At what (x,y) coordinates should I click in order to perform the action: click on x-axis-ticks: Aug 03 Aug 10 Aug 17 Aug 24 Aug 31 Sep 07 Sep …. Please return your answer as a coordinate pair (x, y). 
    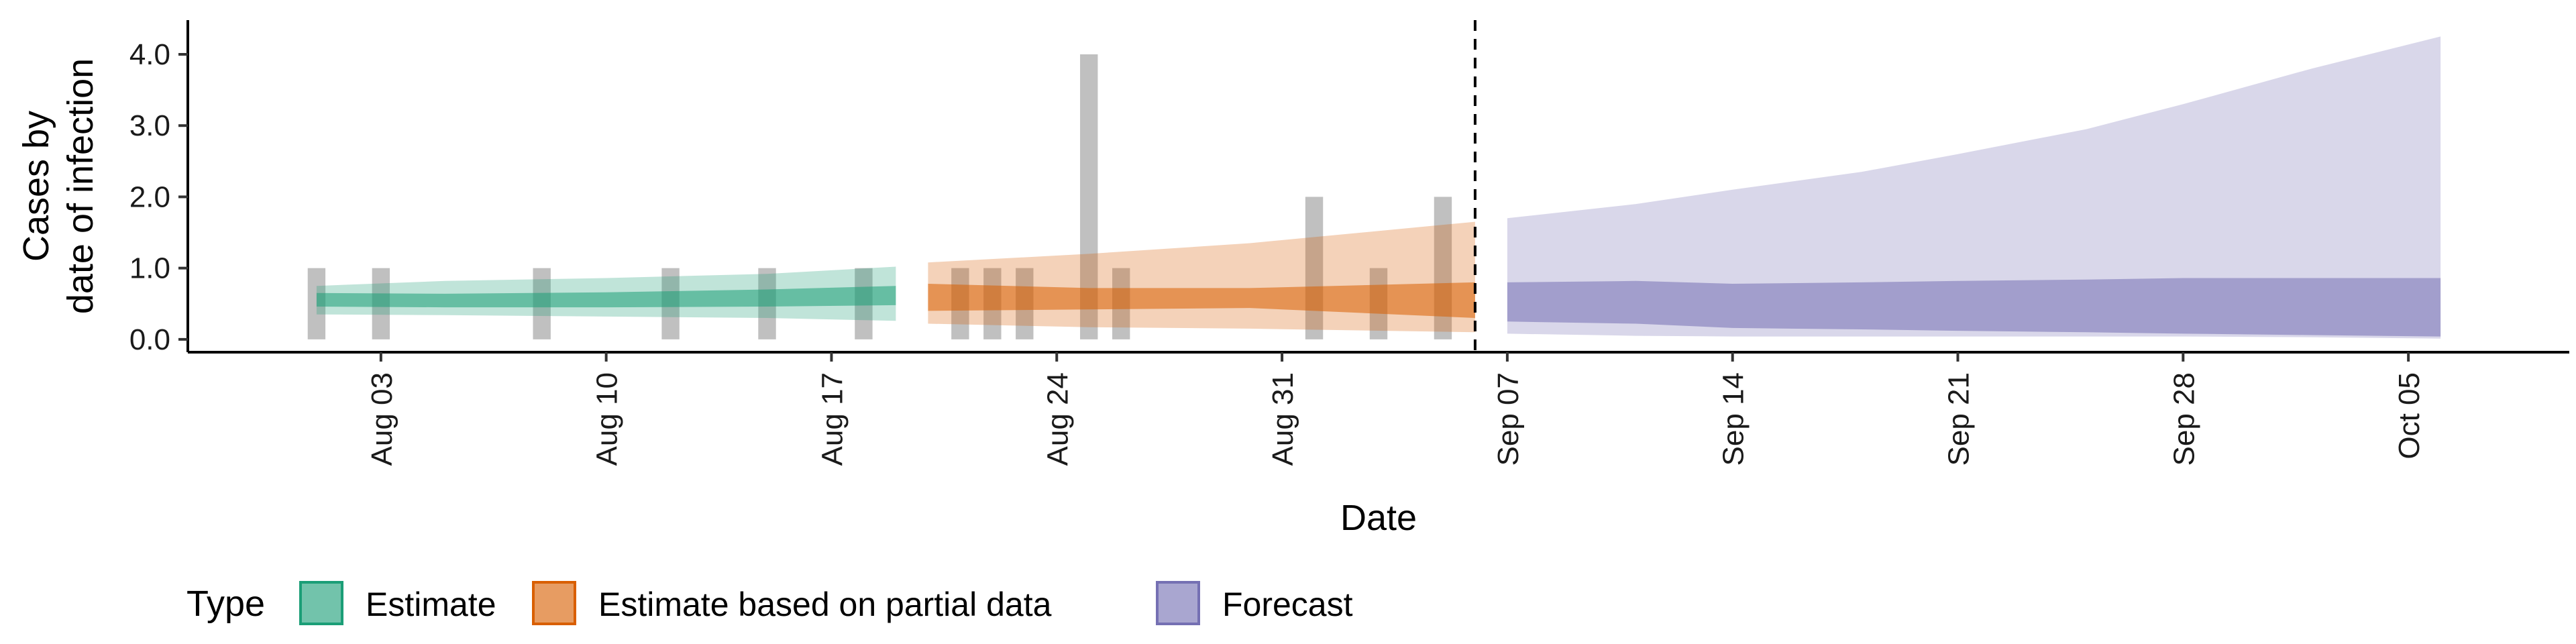
    Looking at the image, I should click on (1396, 409).